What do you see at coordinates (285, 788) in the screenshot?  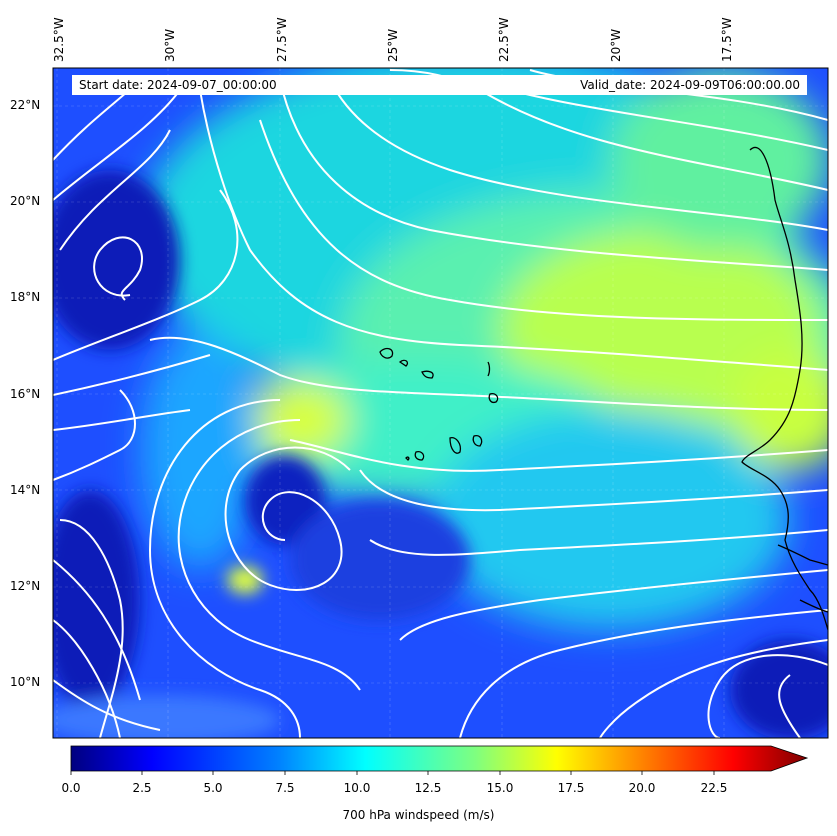 I see `colorbar-tick: 7.5` at bounding box center [285, 788].